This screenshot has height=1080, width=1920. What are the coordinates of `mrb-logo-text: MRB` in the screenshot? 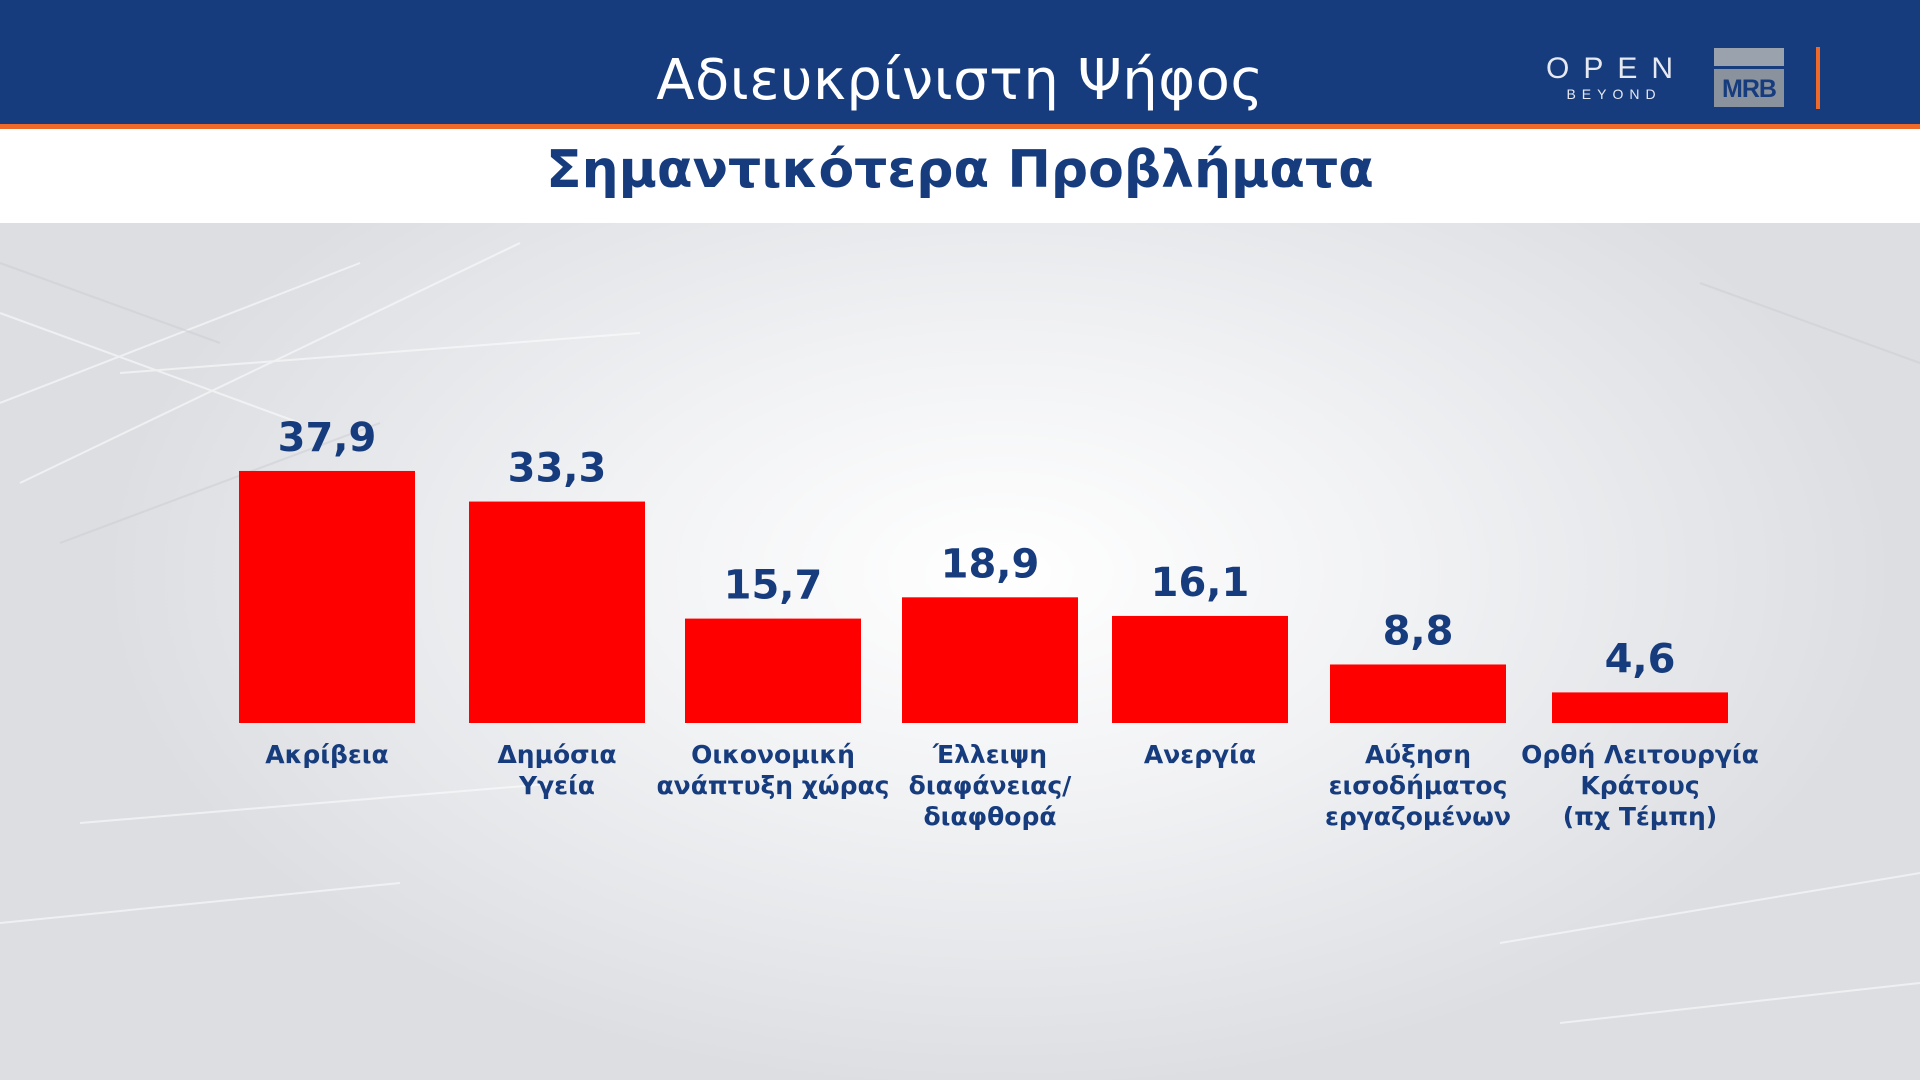 It's located at (1749, 88).